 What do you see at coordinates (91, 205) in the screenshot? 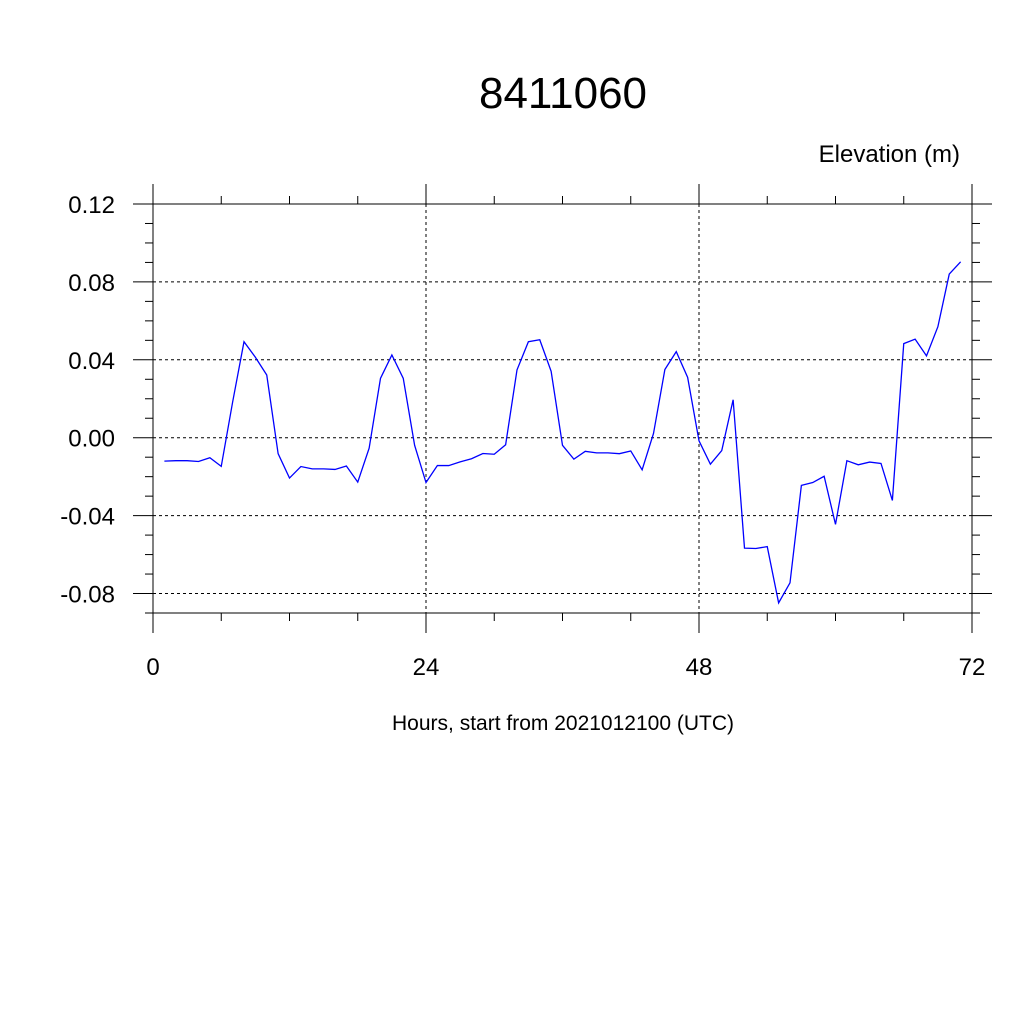
I see `y-tick-label: 0.12` at bounding box center [91, 205].